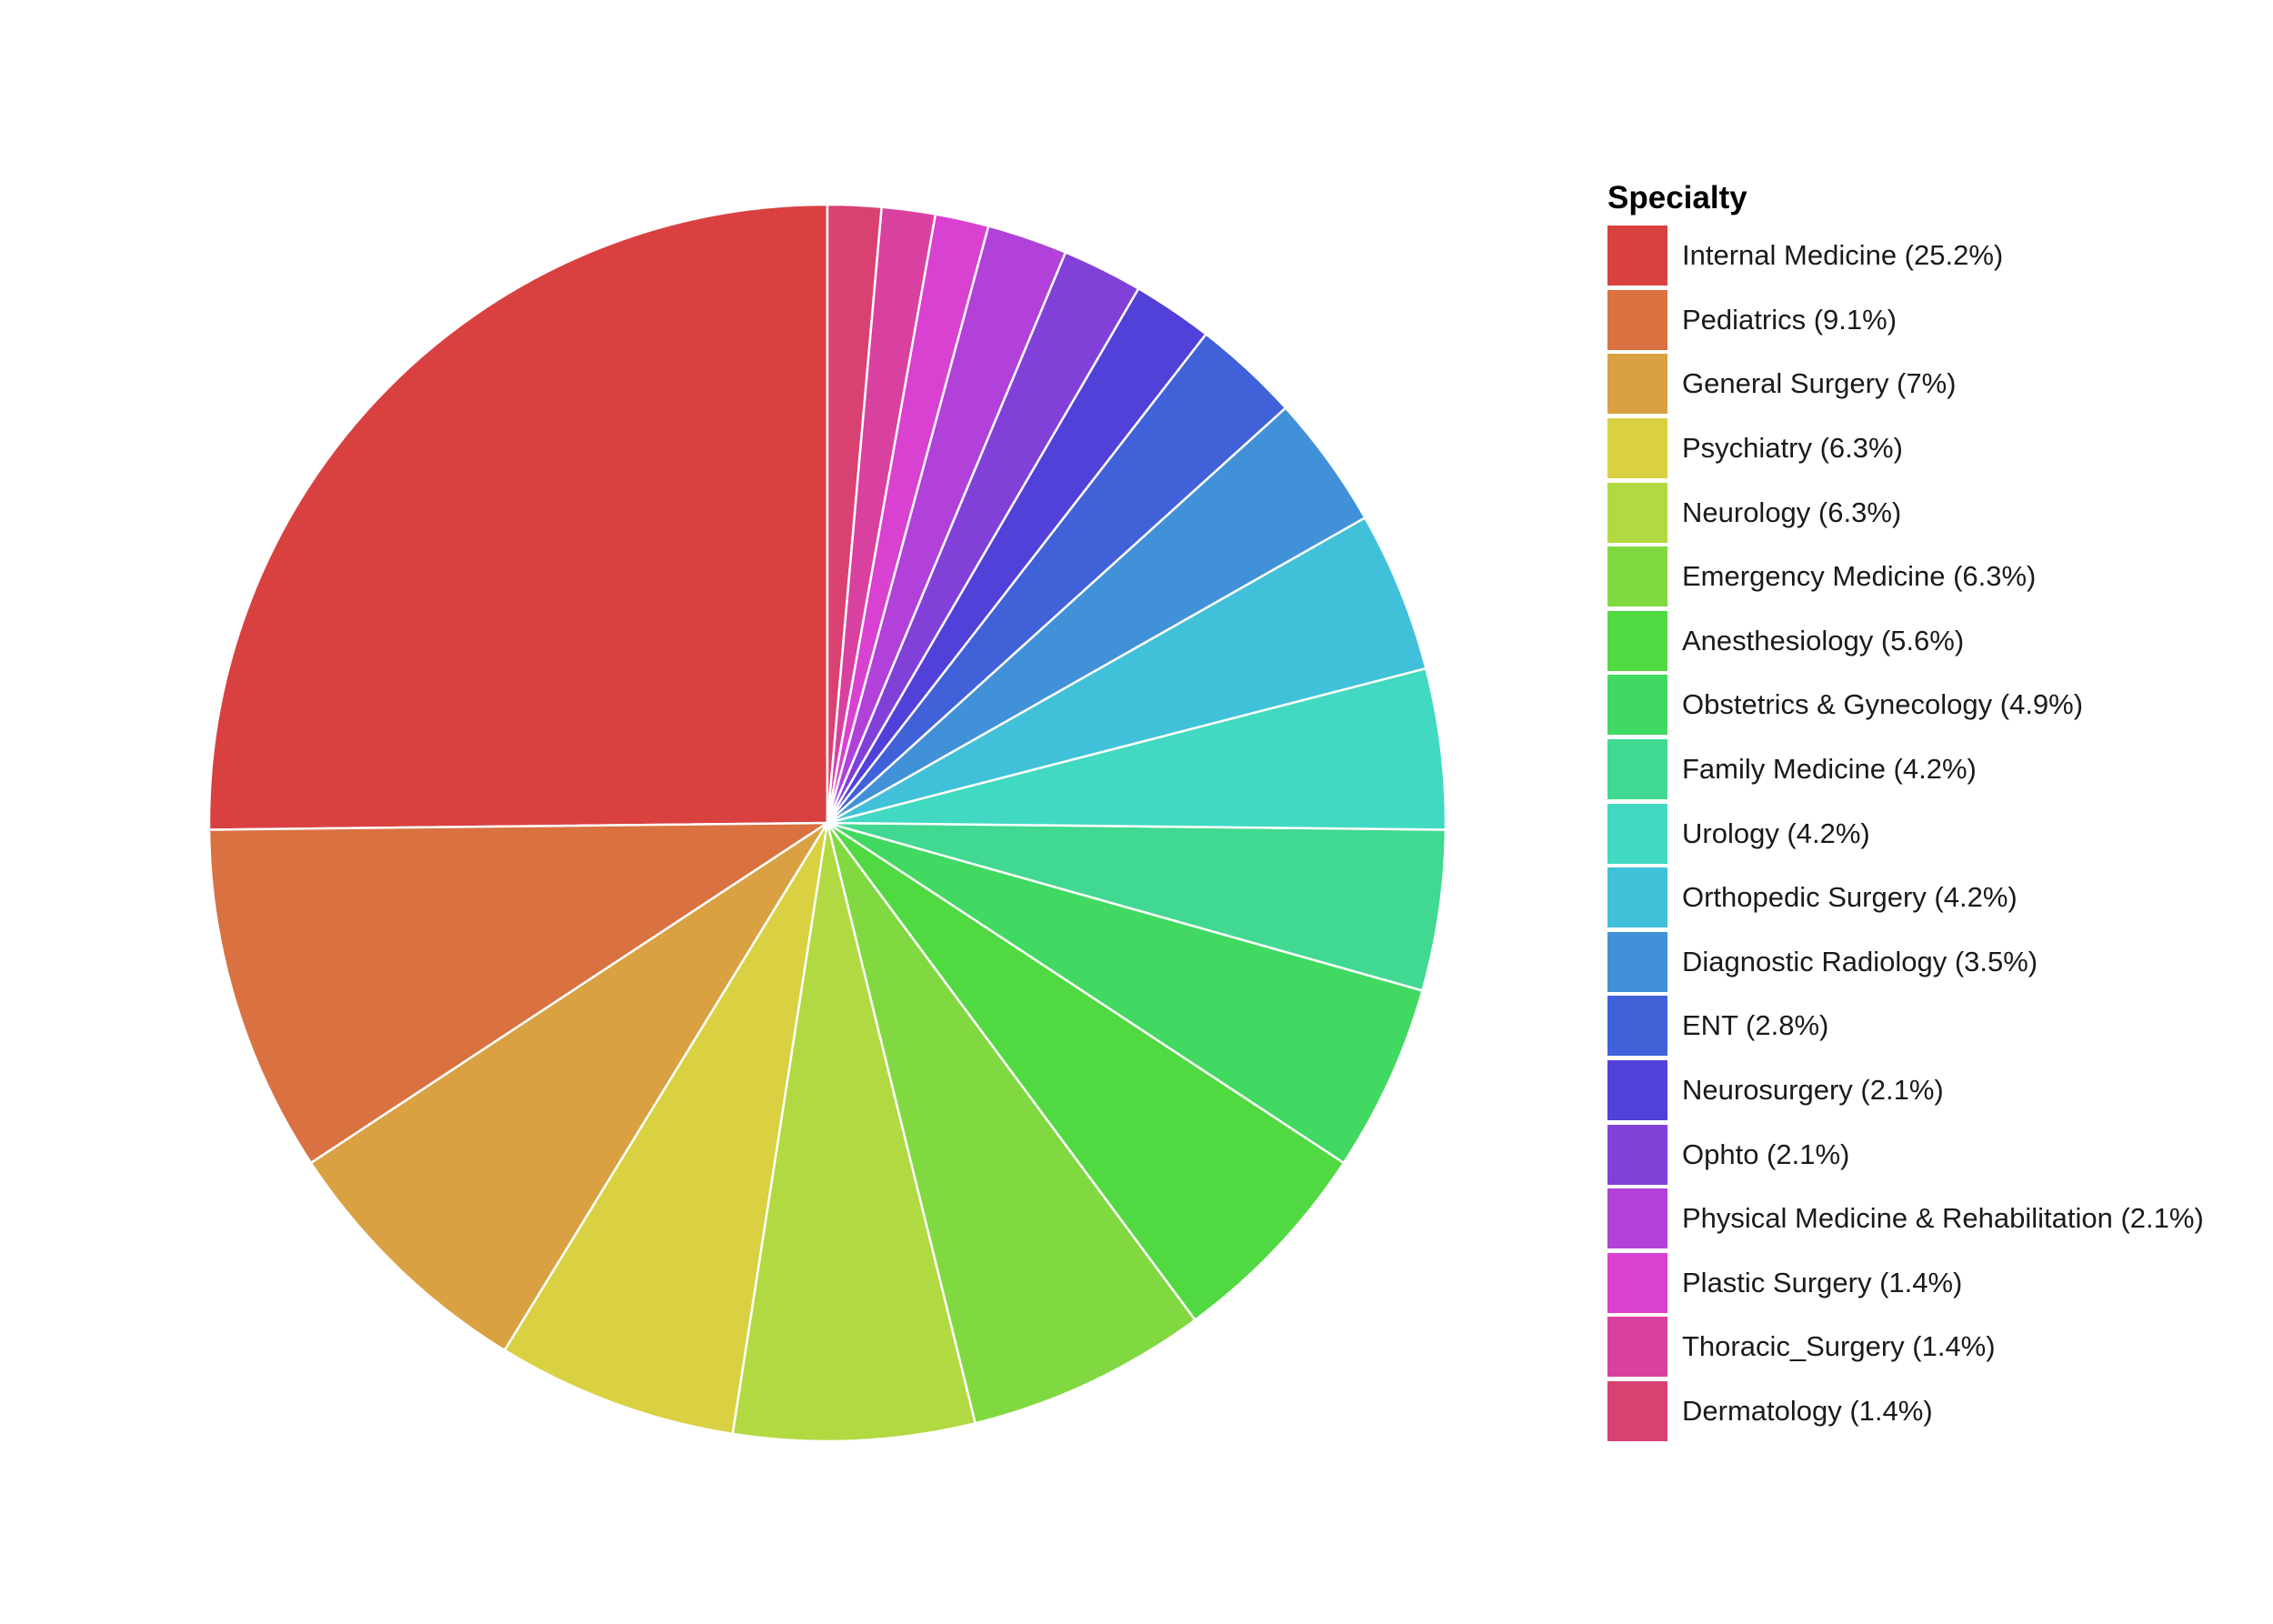 The image size is (2273, 1624). I want to click on legend-item-11: Diagnostic Radiology (3.5%), so click(1905, 962).